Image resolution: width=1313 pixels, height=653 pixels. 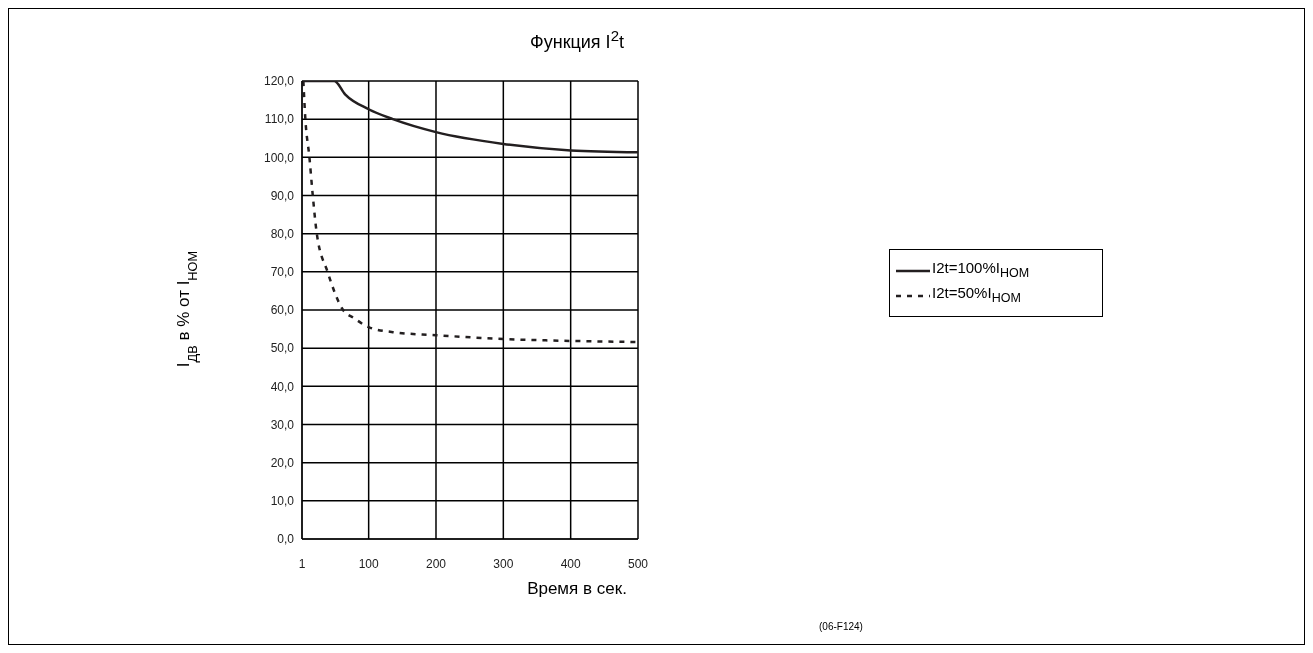 What do you see at coordinates (282, 501) in the screenshot?
I see `y-tick-label: 10,0` at bounding box center [282, 501].